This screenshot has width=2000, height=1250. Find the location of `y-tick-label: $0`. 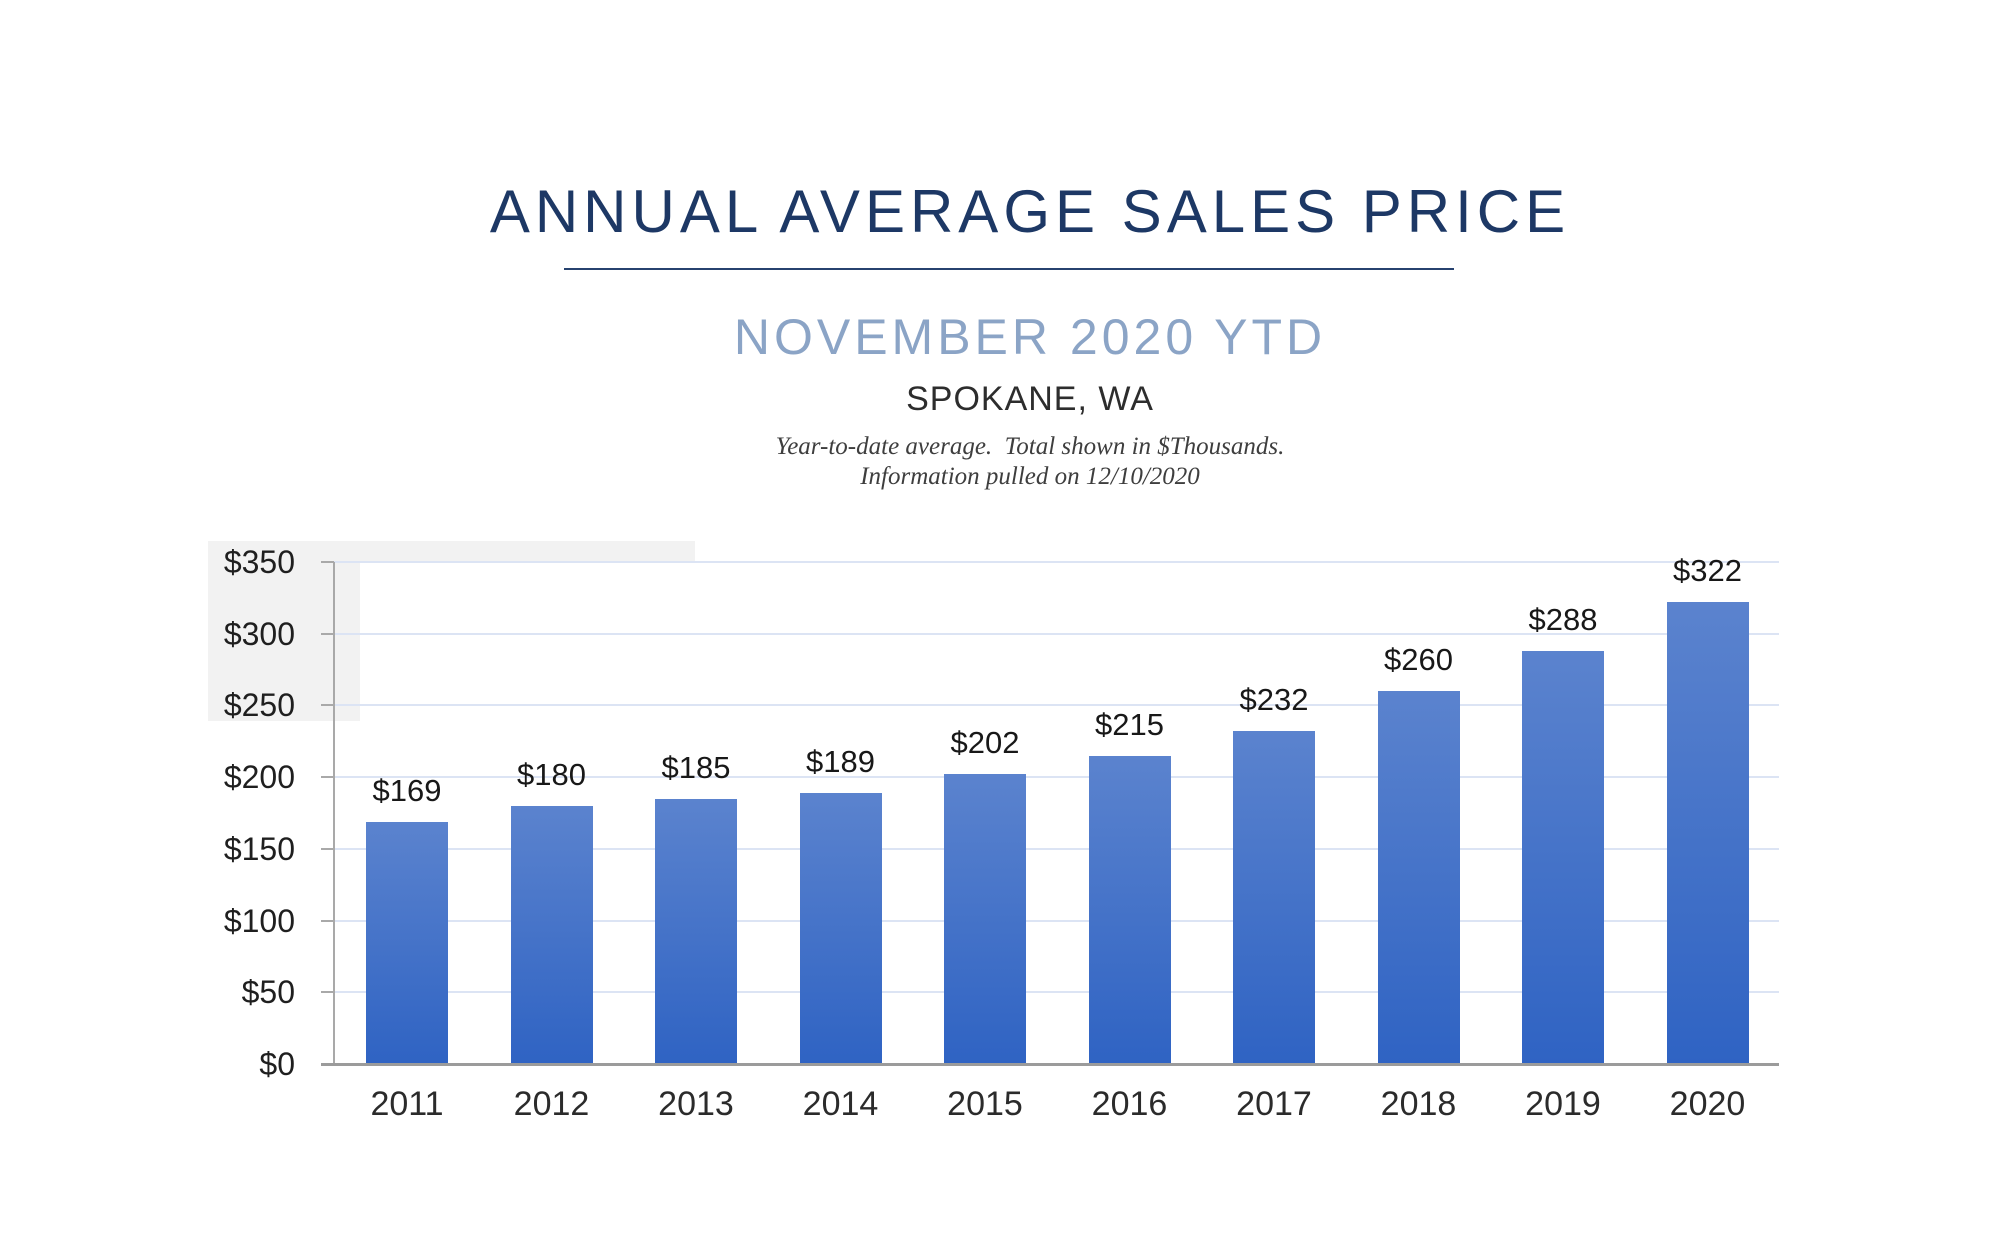

y-tick-label: $0 is located at coordinates (277, 1064).